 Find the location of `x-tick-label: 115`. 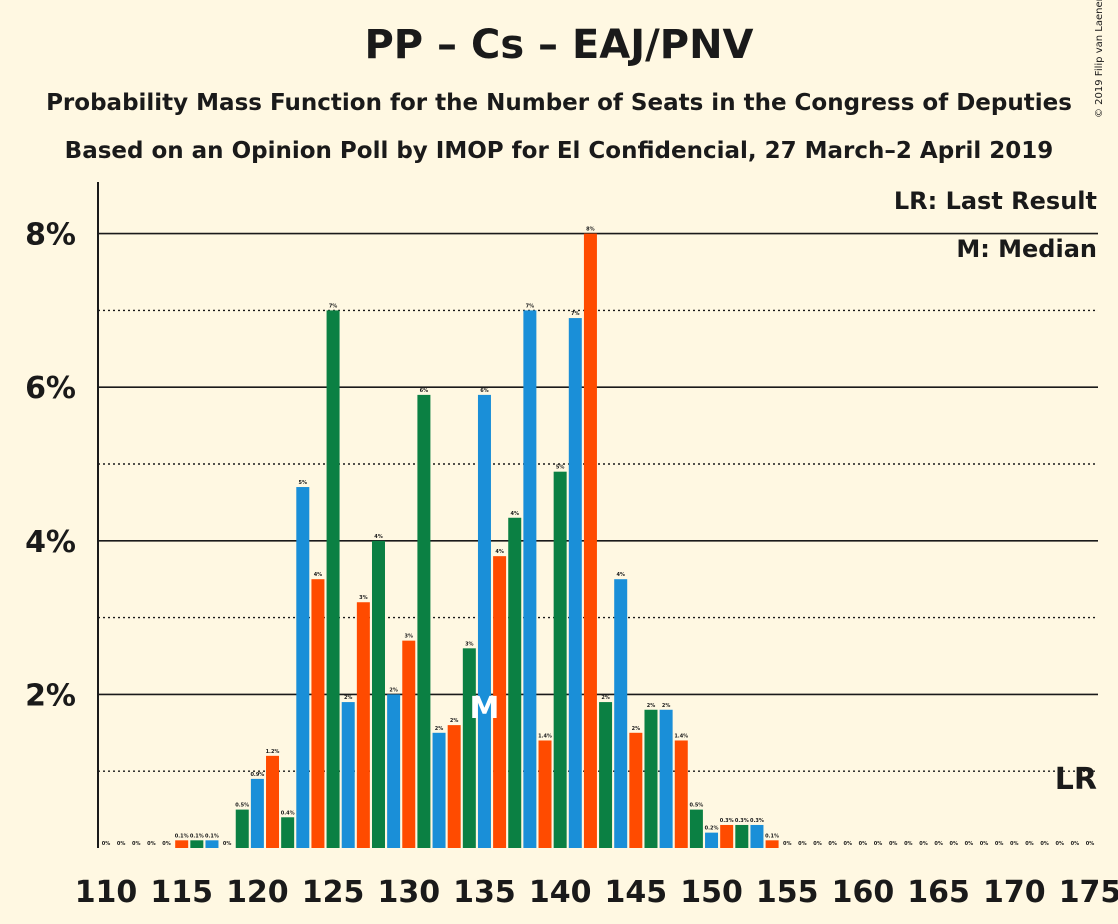

x-tick-label: 115 is located at coordinates (181, 892).